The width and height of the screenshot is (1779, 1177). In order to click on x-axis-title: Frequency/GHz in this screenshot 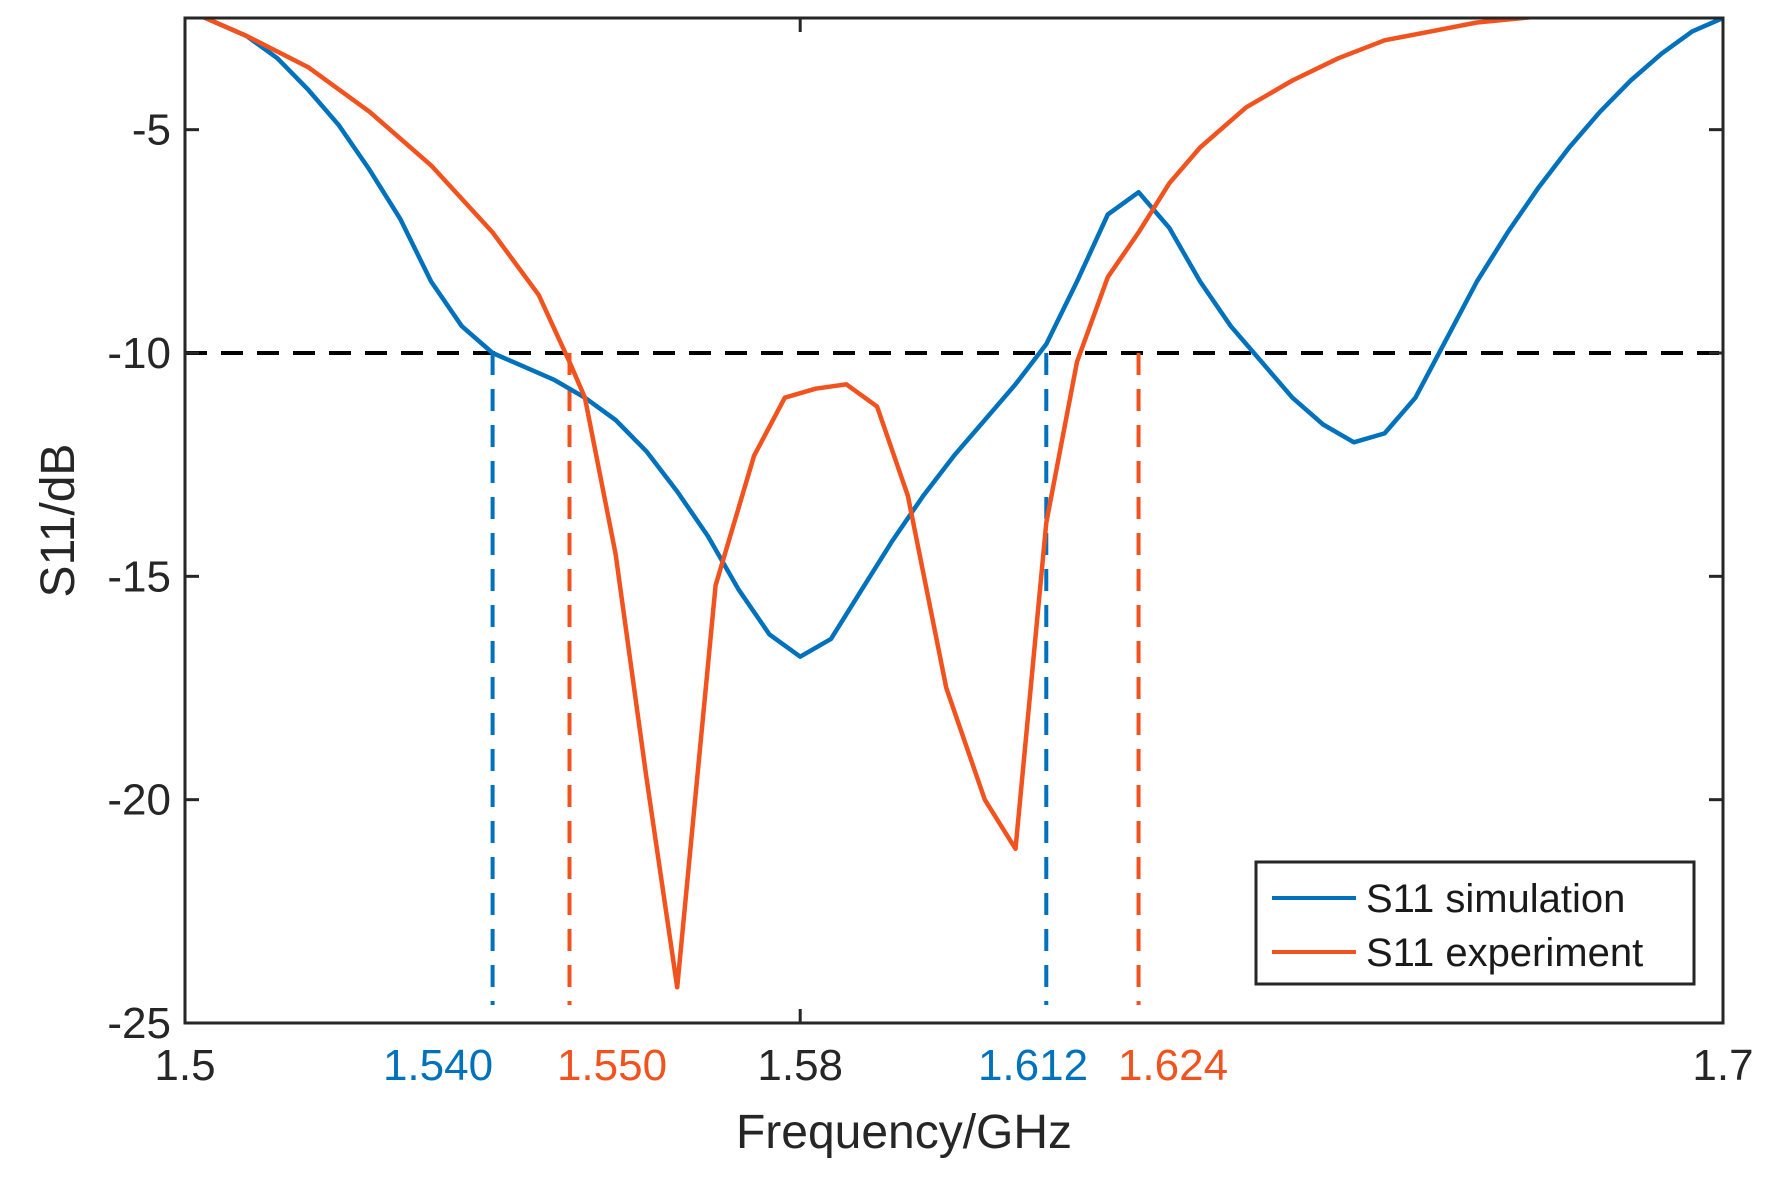, I will do `click(904, 1132)`.